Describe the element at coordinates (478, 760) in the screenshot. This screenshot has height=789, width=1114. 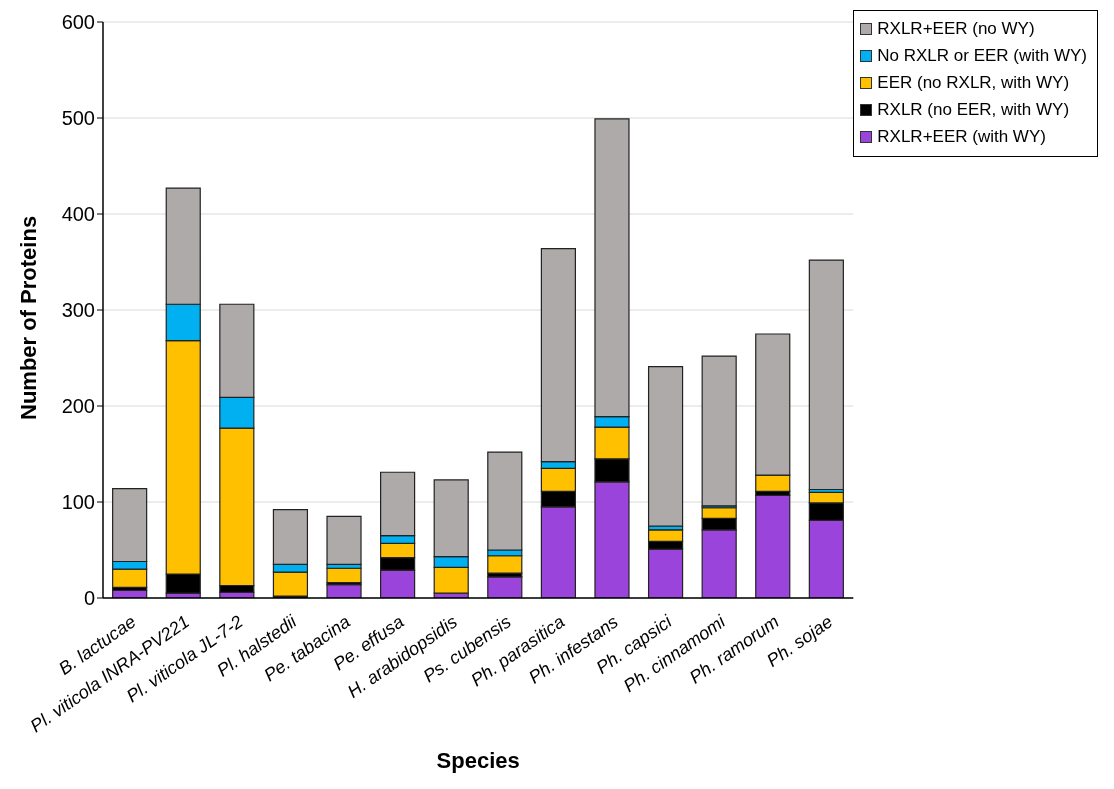
I see `x-axis-title: Species` at that location.